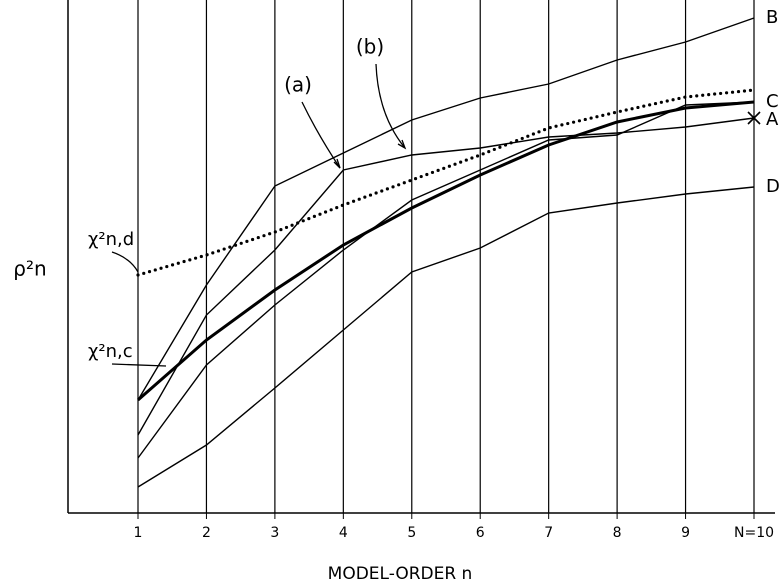 This screenshot has width=780, height=585. What do you see at coordinates (480, 533) in the screenshot?
I see `x-tick-label: 6` at bounding box center [480, 533].